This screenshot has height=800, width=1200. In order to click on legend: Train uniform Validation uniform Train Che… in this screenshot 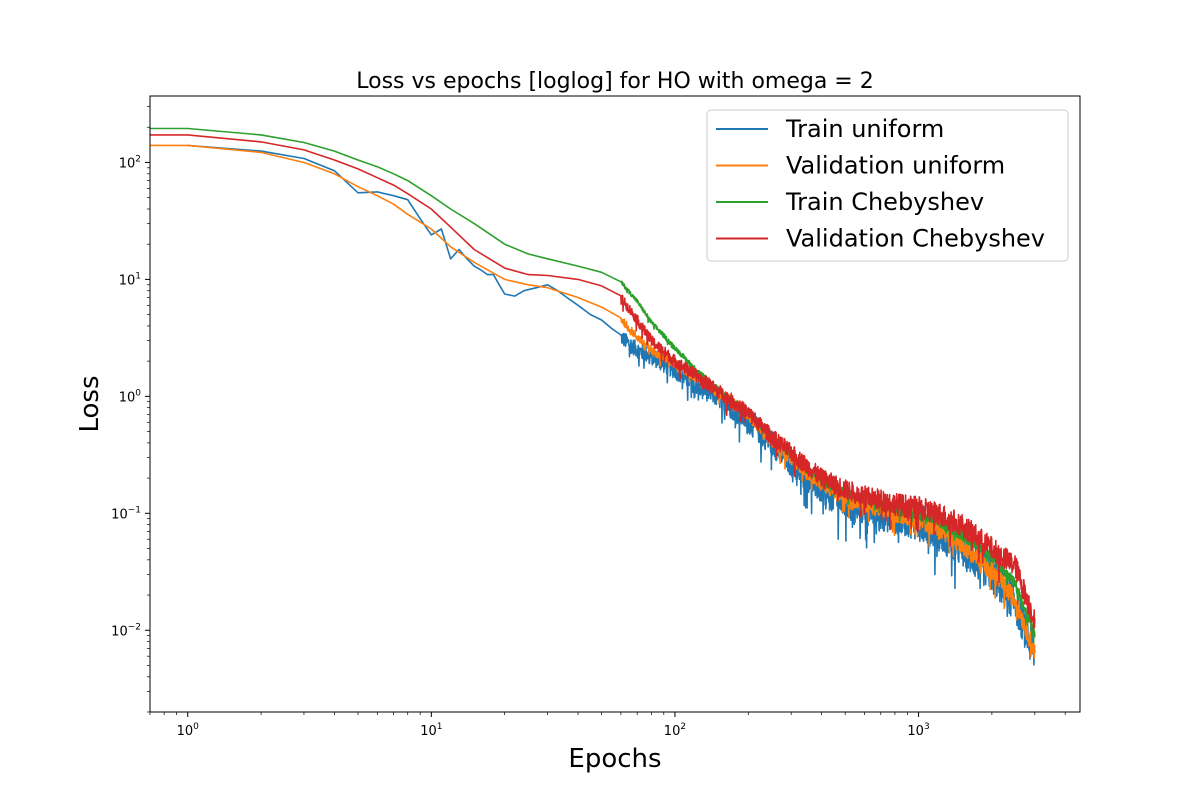, I will do `click(887, 185)`.